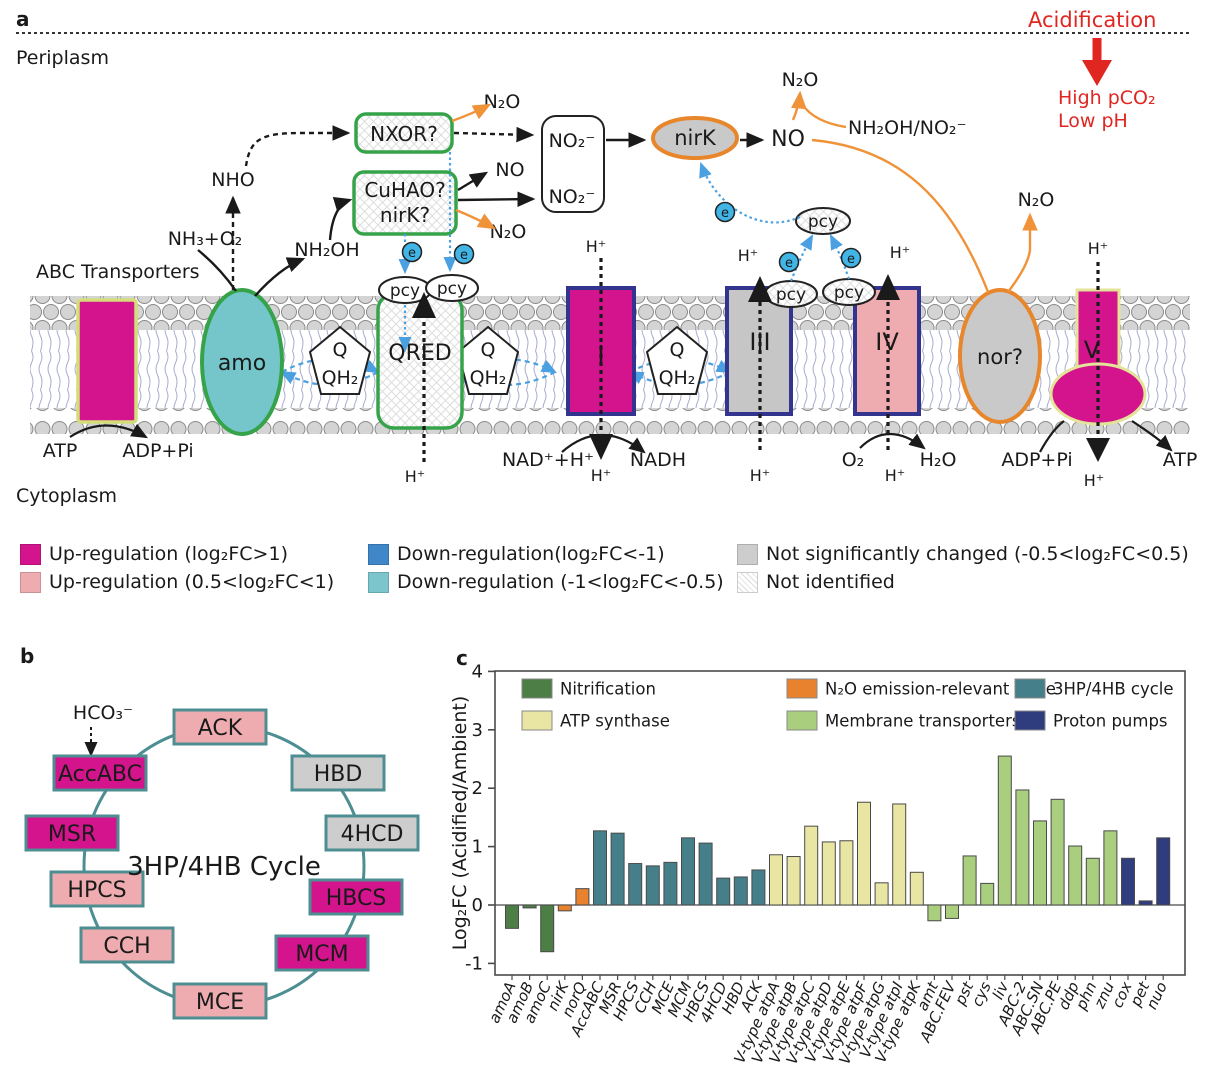 This screenshot has height=1080, width=1208. I want to click on enzyme-label-CCH: CCH, so click(126, 946).